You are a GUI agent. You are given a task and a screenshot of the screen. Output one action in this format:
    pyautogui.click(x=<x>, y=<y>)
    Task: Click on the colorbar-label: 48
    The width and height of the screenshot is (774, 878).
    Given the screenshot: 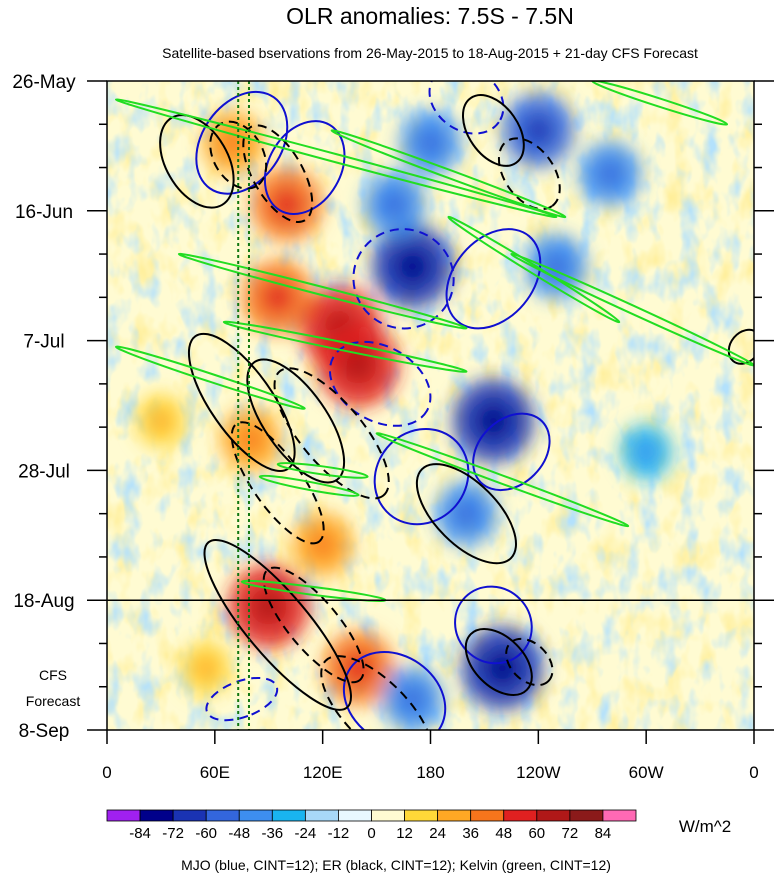 What is the action you would take?
    pyautogui.click(x=503, y=833)
    